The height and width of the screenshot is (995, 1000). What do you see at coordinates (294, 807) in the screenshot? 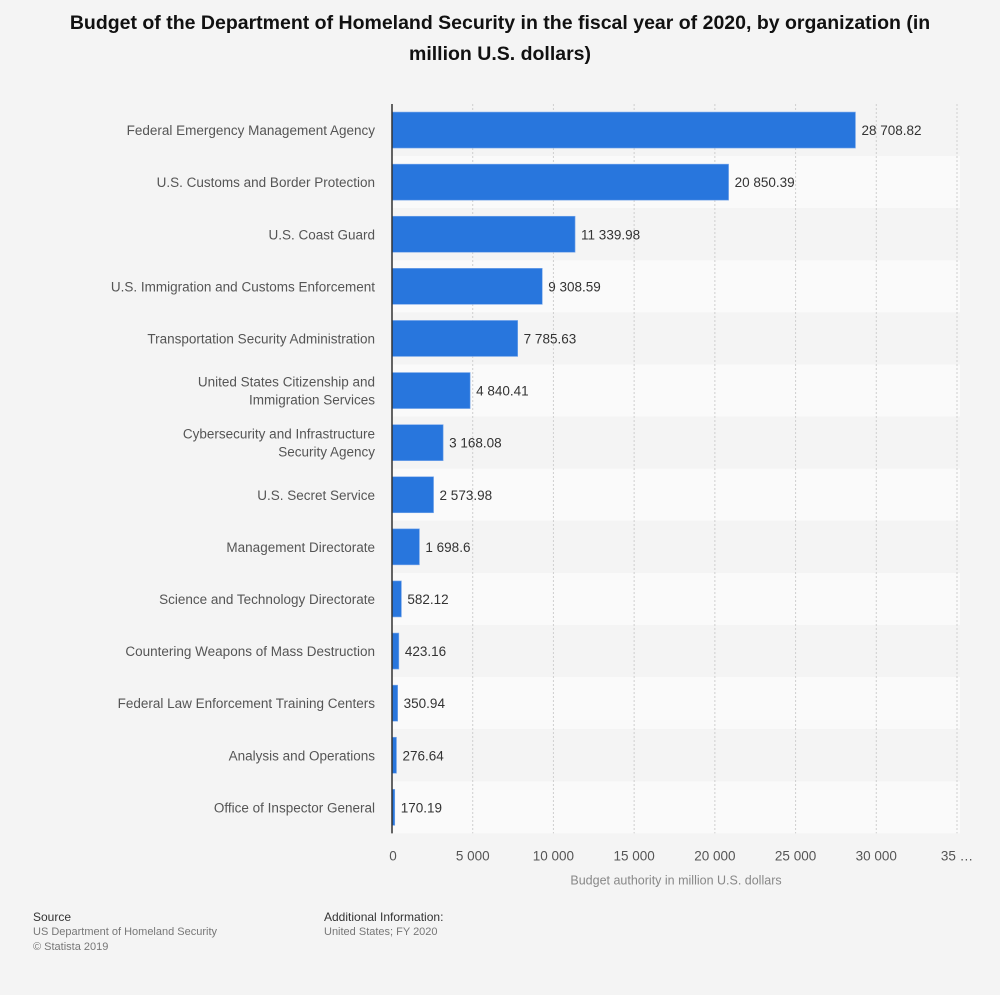
I see `category-label: Office of Inspector General` at bounding box center [294, 807].